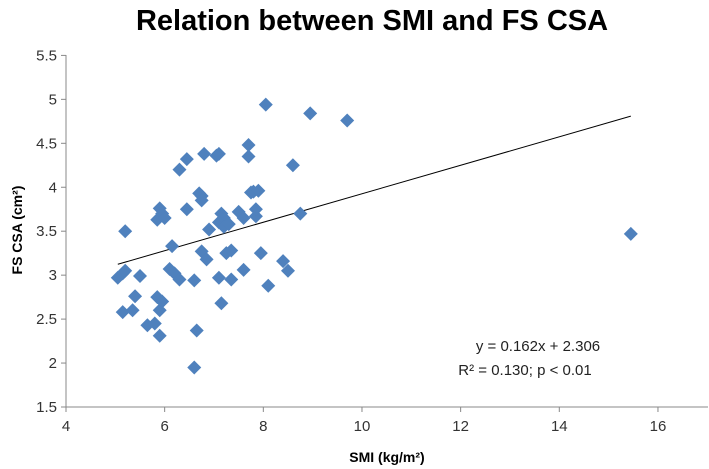 The image size is (709, 469). Describe the element at coordinates (53, 99) in the screenshot. I see `y-tick-label: 5` at that location.